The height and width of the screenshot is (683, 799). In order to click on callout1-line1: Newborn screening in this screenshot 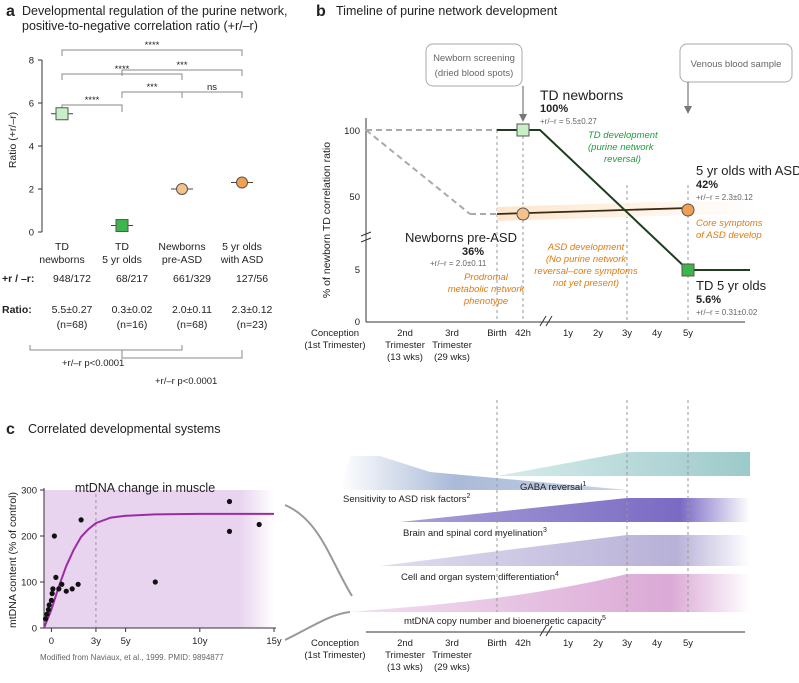, I will do `click(474, 58)`.